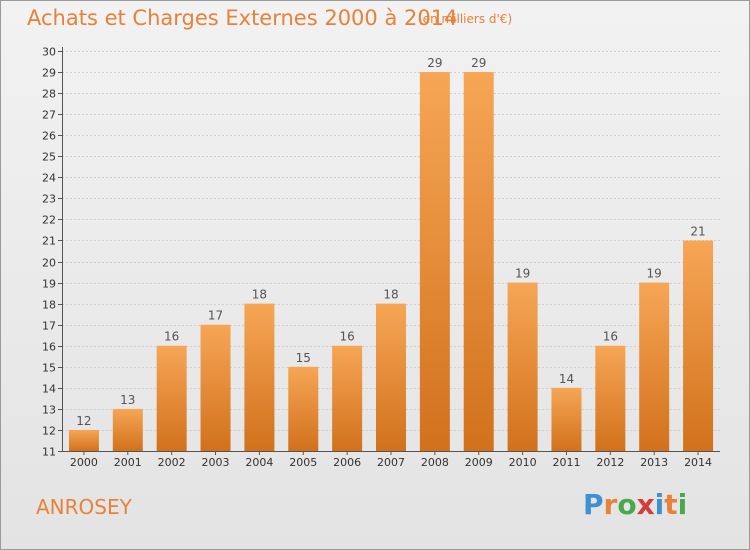 This screenshot has height=550, width=750. What do you see at coordinates (303, 462) in the screenshot?
I see `x-tick-label: 2005` at bounding box center [303, 462].